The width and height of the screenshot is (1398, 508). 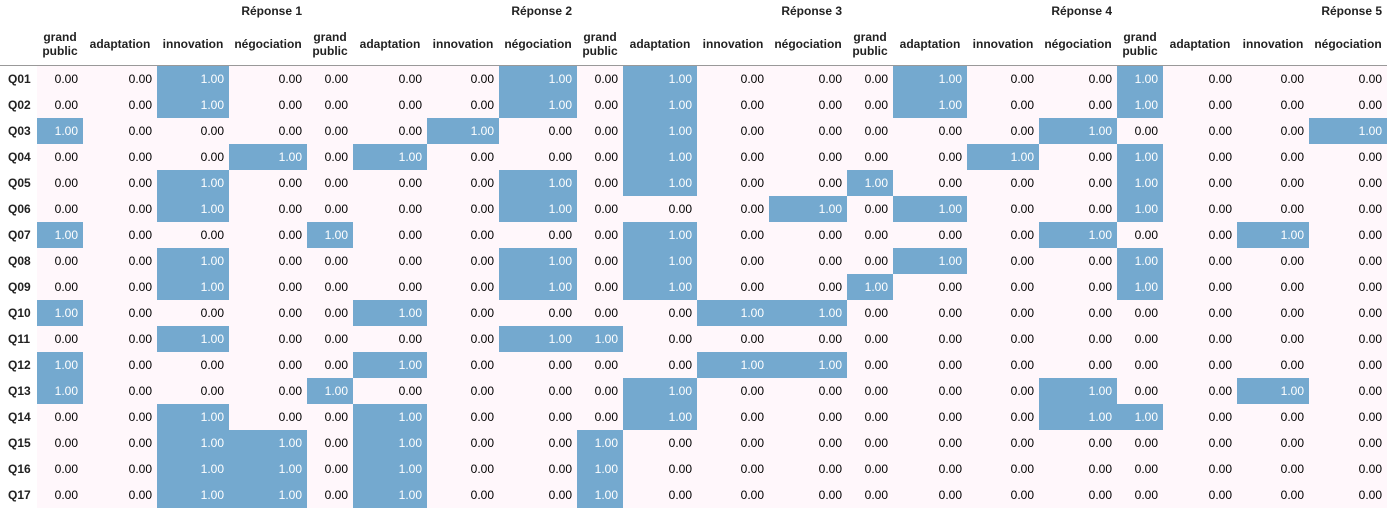 What do you see at coordinates (19, 391) in the screenshot?
I see `row-label: Q13` at bounding box center [19, 391].